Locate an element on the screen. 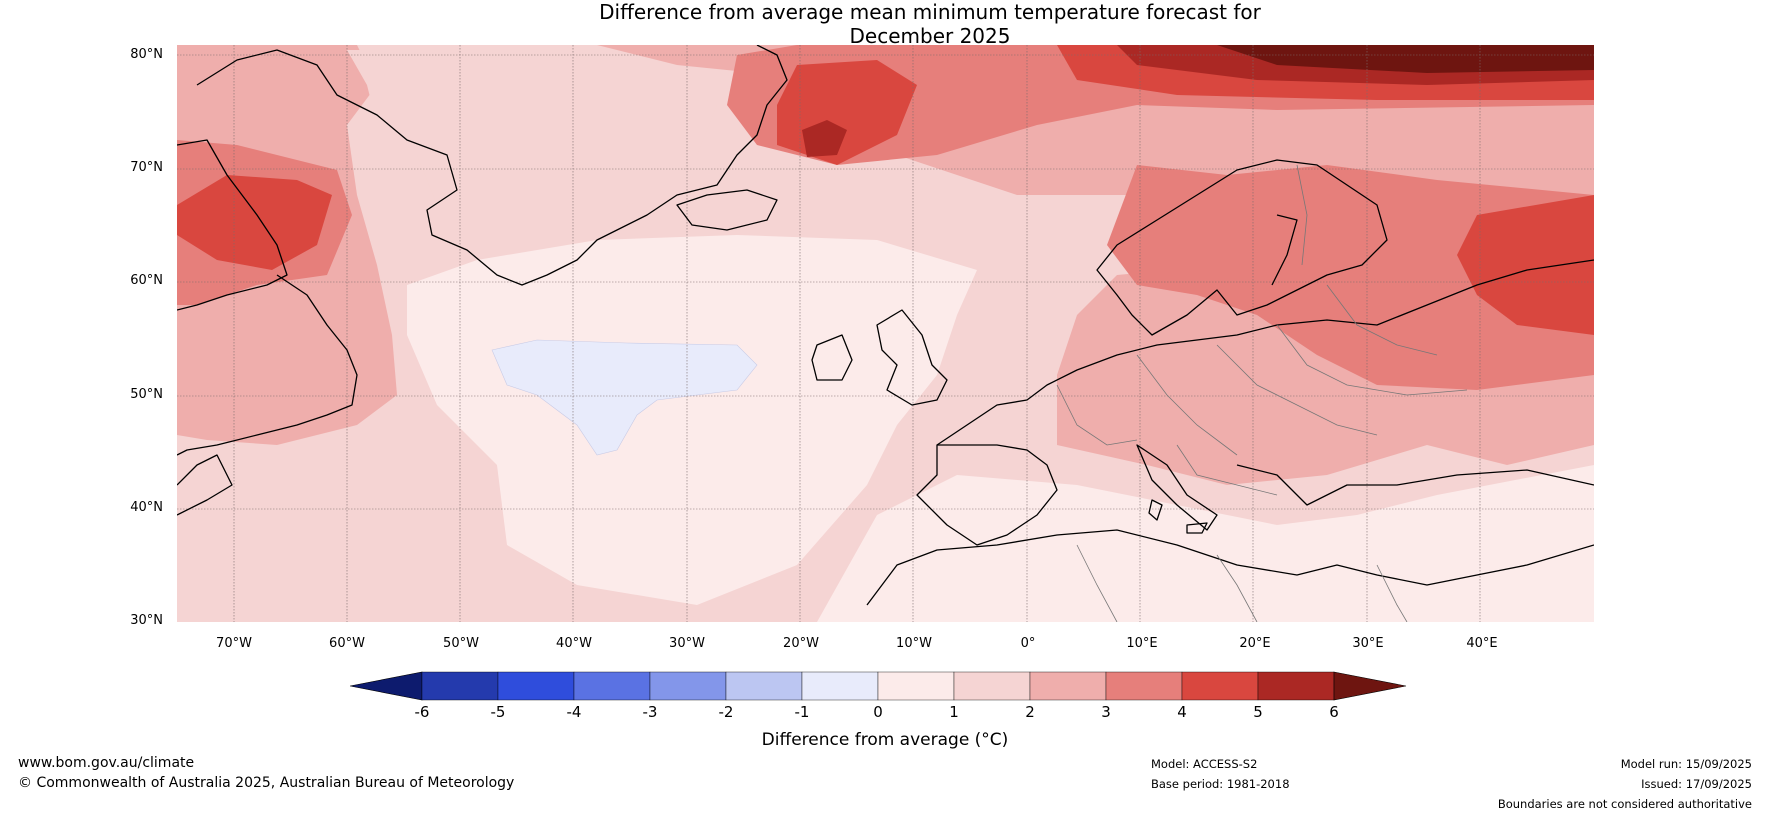 This screenshot has height=816, width=1770. lon-label-40e: 40°E is located at coordinates (1482, 643).